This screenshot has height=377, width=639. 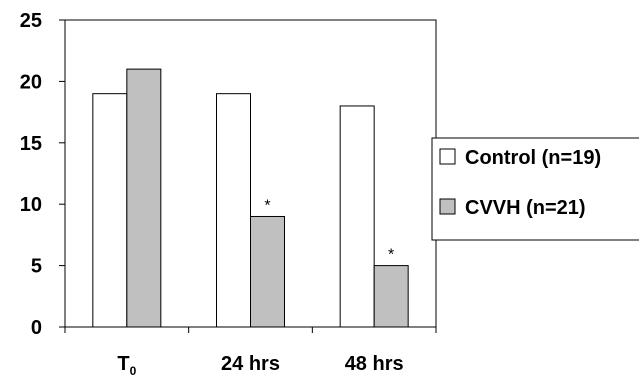 What do you see at coordinates (250, 364) in the screenshot?
I see `x-tick-label: 24 hrs` at bounding box center [250, 364].